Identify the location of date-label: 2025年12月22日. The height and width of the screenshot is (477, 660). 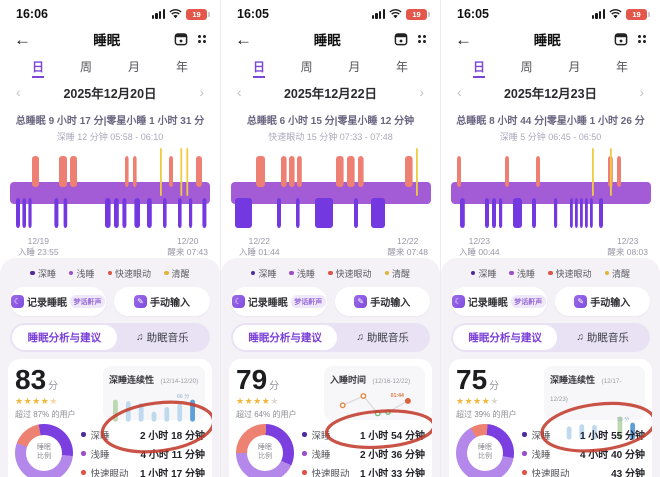
(330, 93).